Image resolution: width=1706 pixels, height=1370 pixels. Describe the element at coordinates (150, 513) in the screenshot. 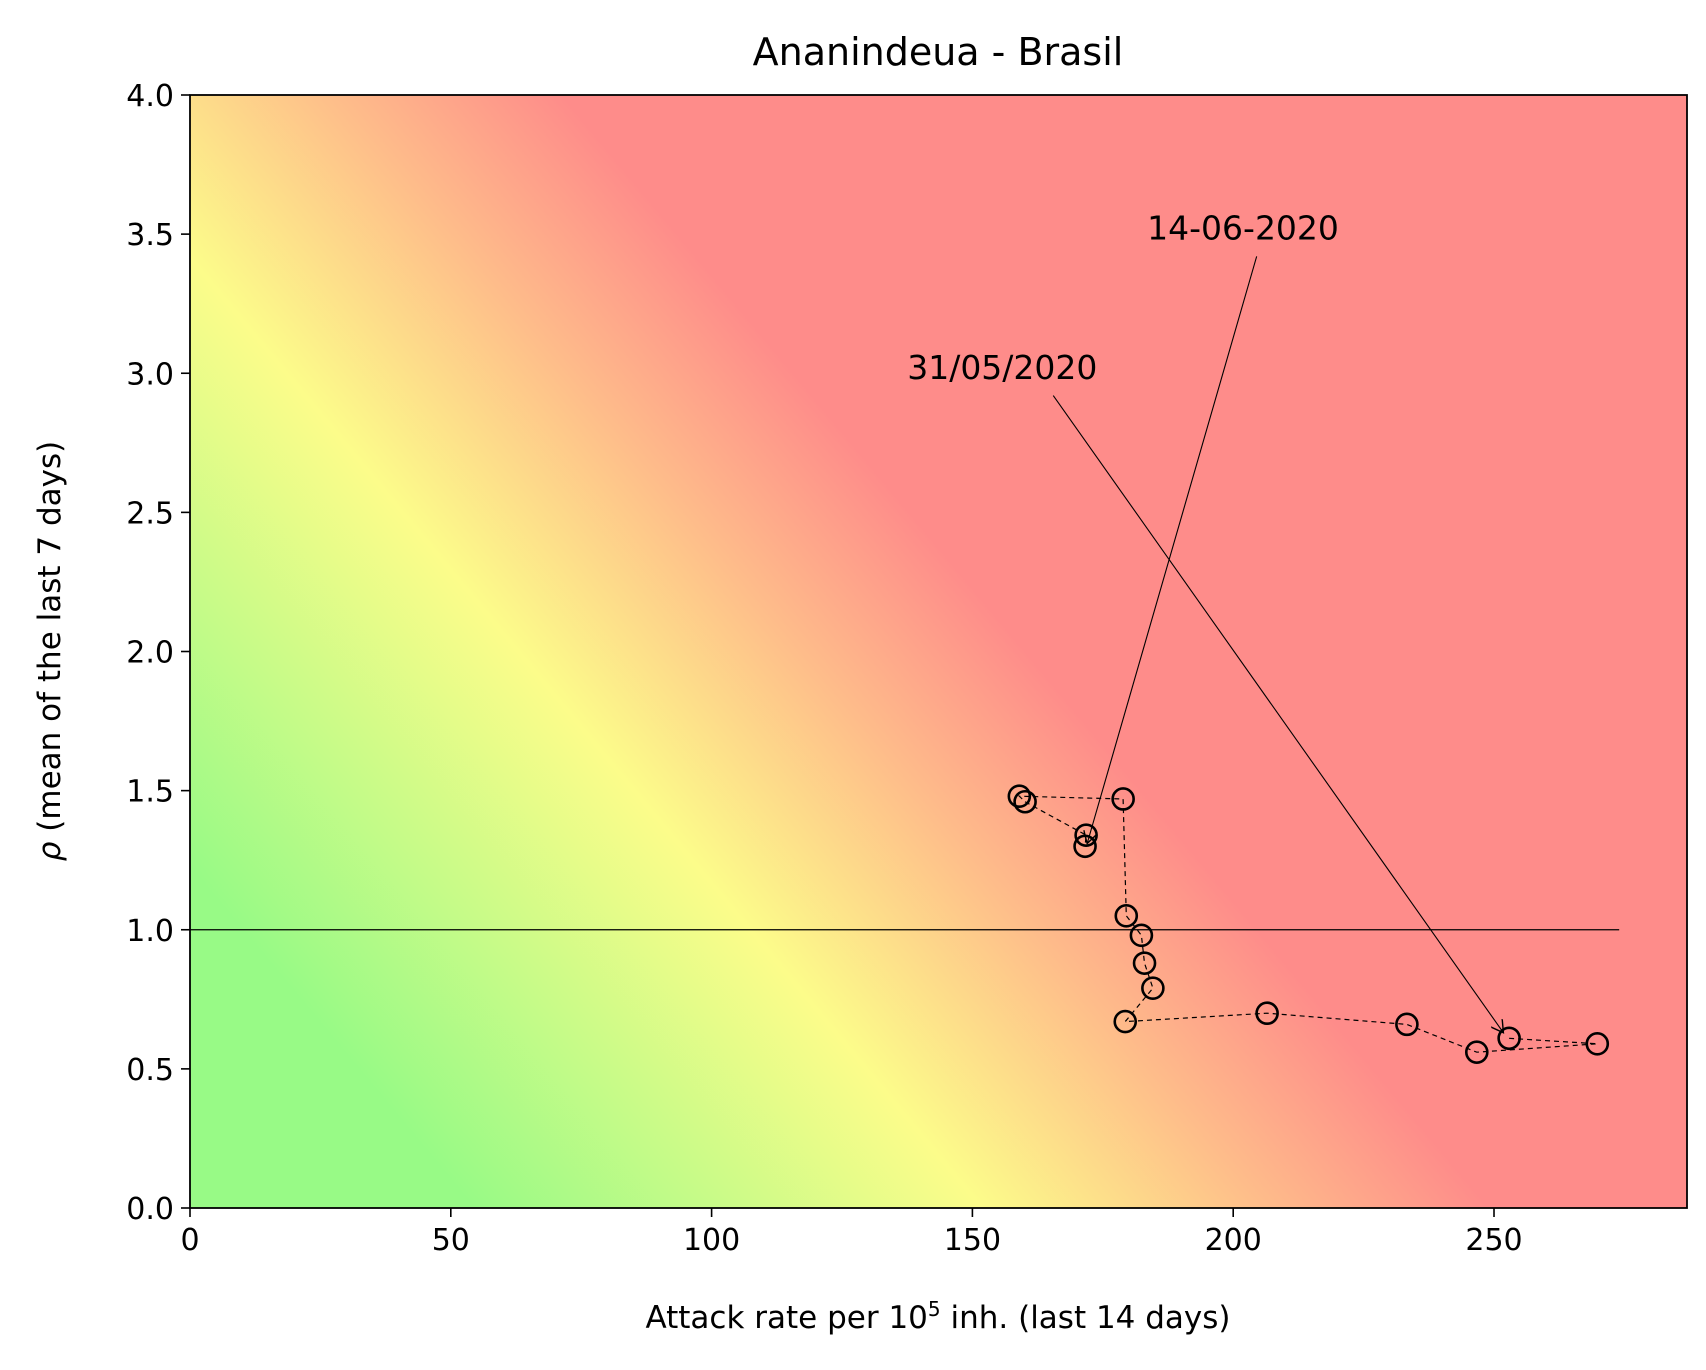

I see `y-tick-label-5: 2.5` at that location.